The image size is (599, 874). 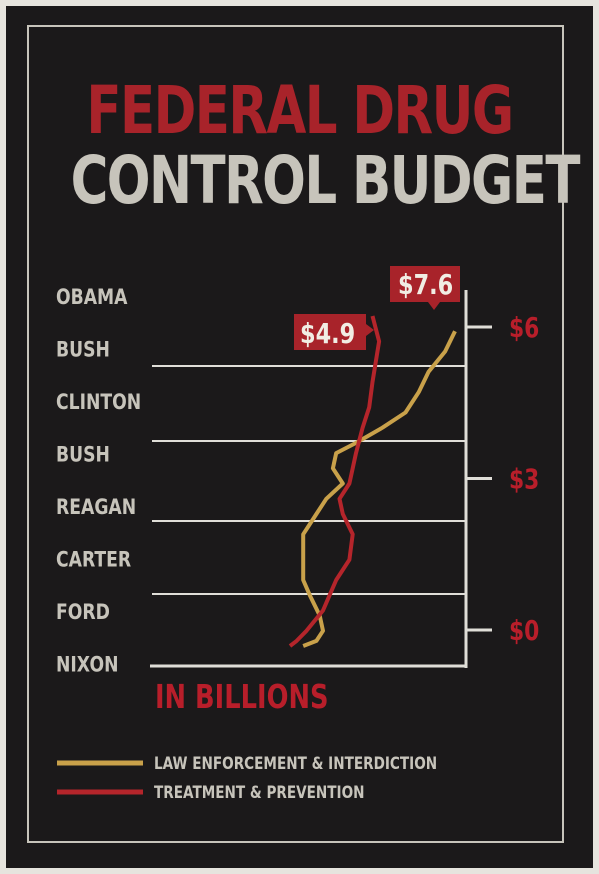 What do you see at coordinates (98, 401) in the screenshot?
I see `president-label: CLINTON` at bounding box center [98, 401].